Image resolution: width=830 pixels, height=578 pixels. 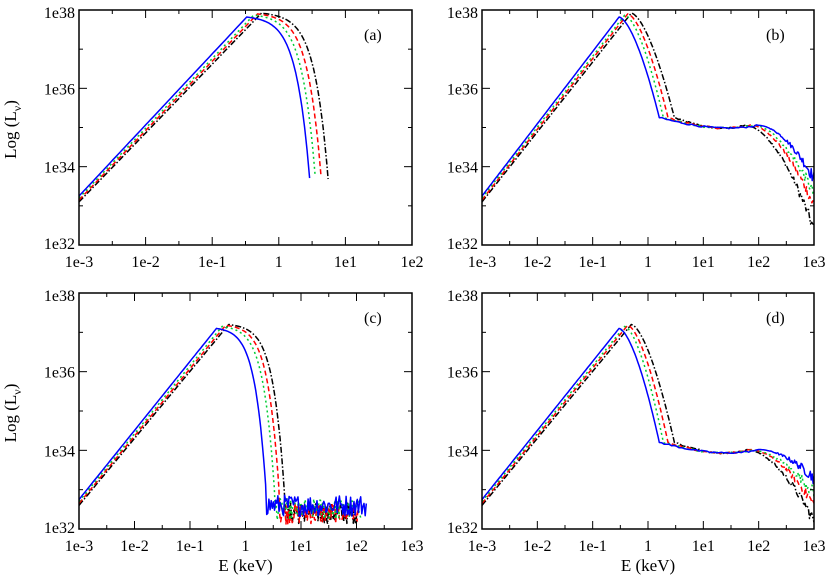 What do you see at coordinates (775, 35) in the screenshot?
I see `panel-label: (b)` at bounding box center [775, 35].